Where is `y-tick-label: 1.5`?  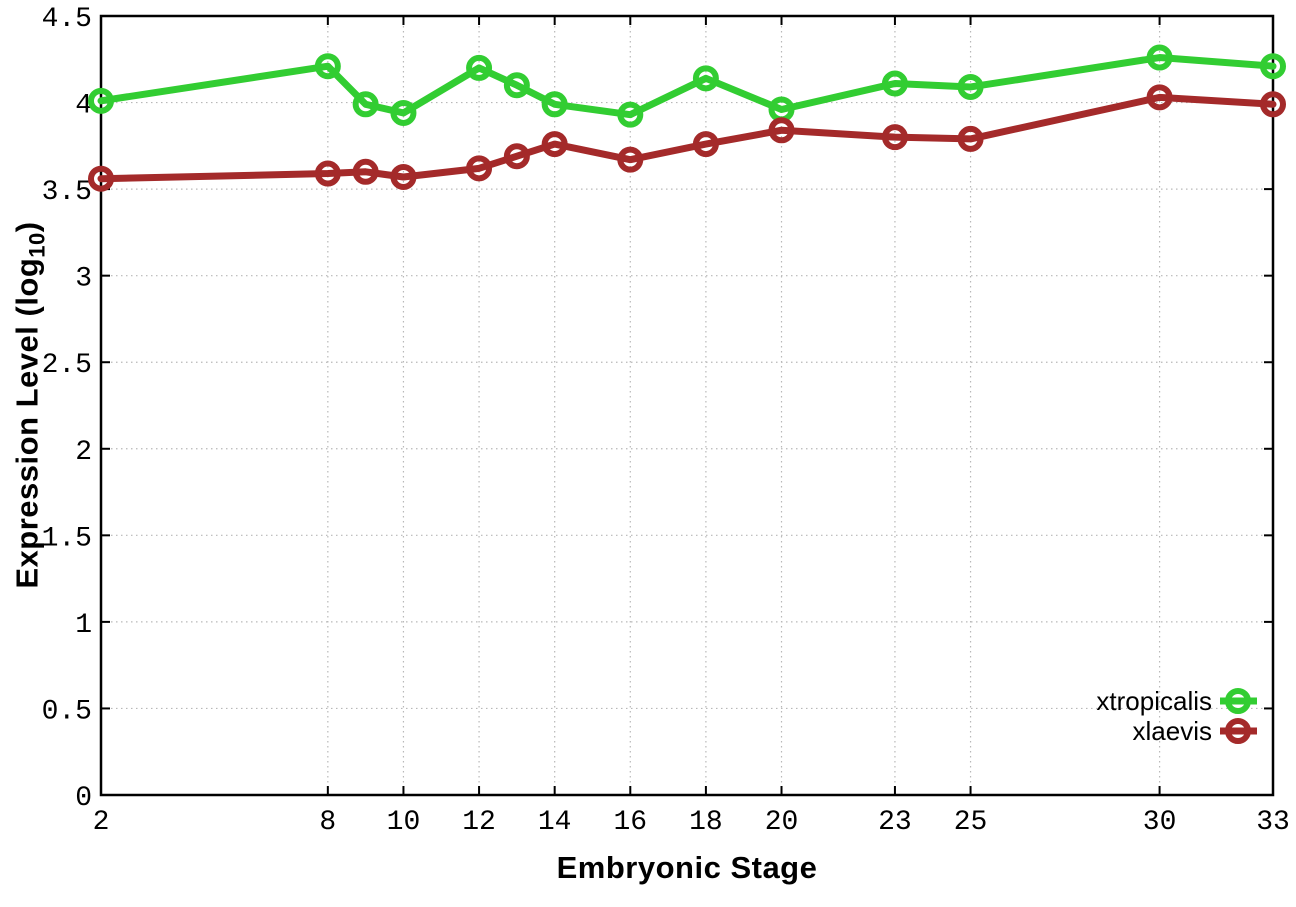 y-tick-label: 1.5 is located at coordinates (67, 538).